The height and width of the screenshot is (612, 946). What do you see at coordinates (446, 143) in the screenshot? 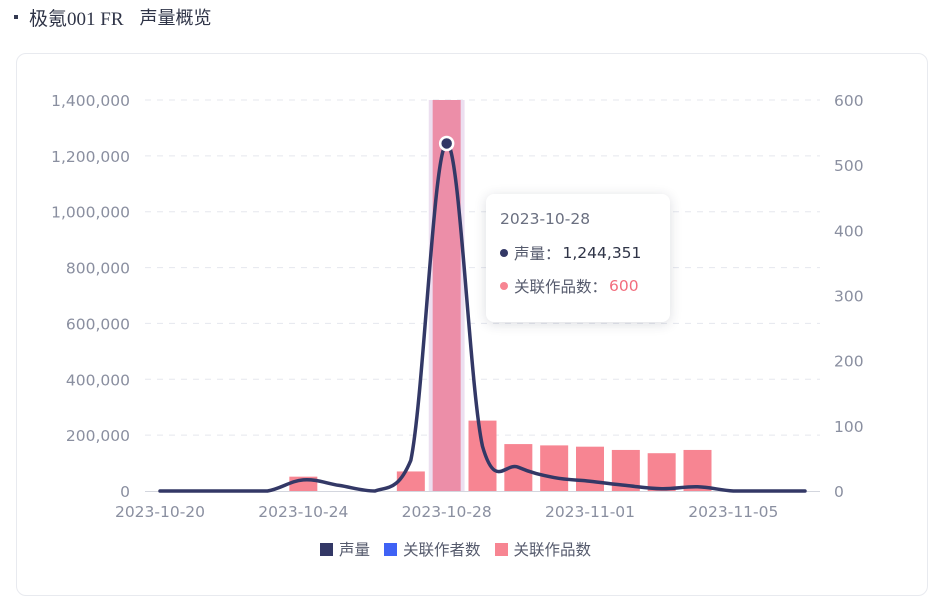
I see `volume-point-highlight` at bounding box center [446, 143].